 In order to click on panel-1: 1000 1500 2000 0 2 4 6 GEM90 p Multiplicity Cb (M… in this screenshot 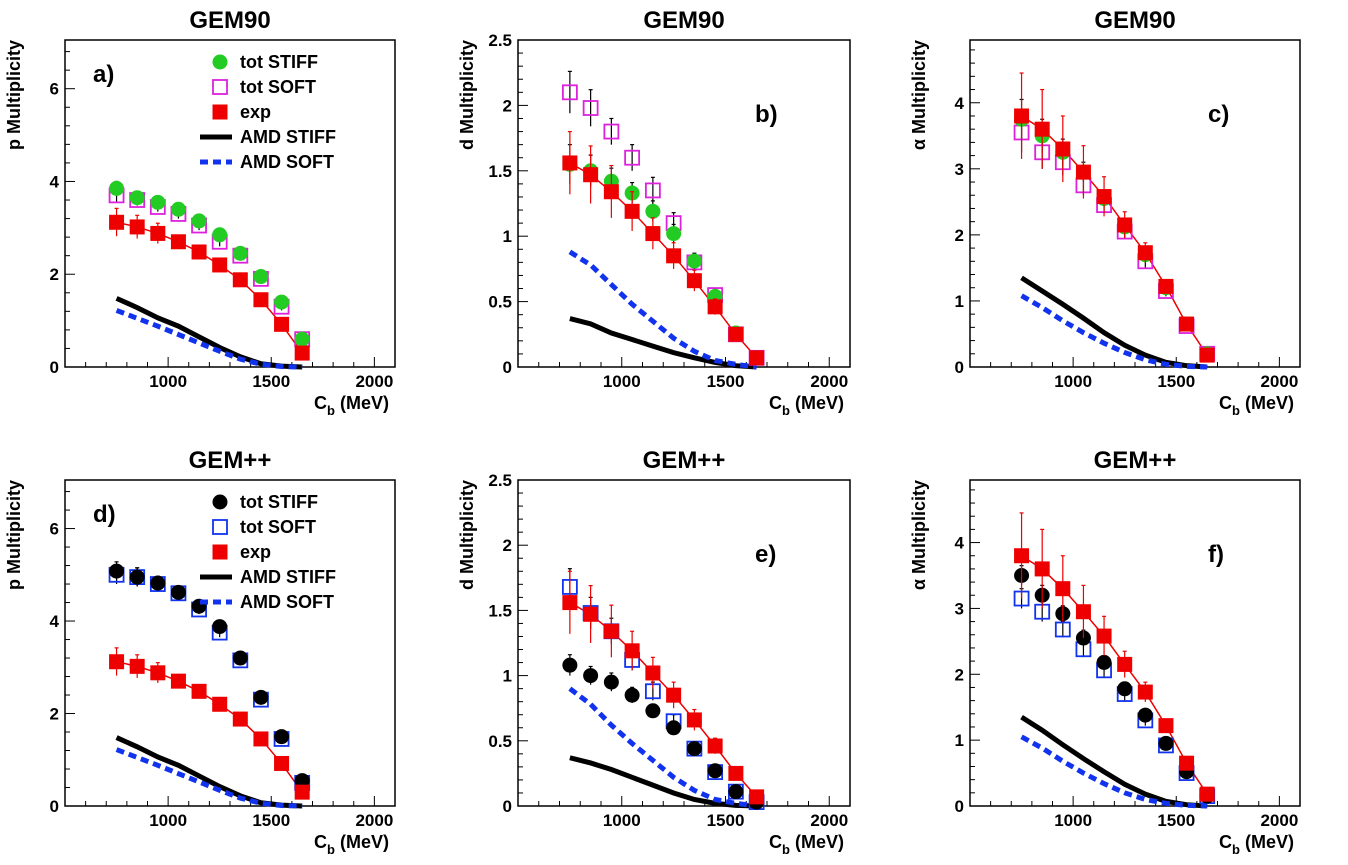, I will do `click(200, 212)`.